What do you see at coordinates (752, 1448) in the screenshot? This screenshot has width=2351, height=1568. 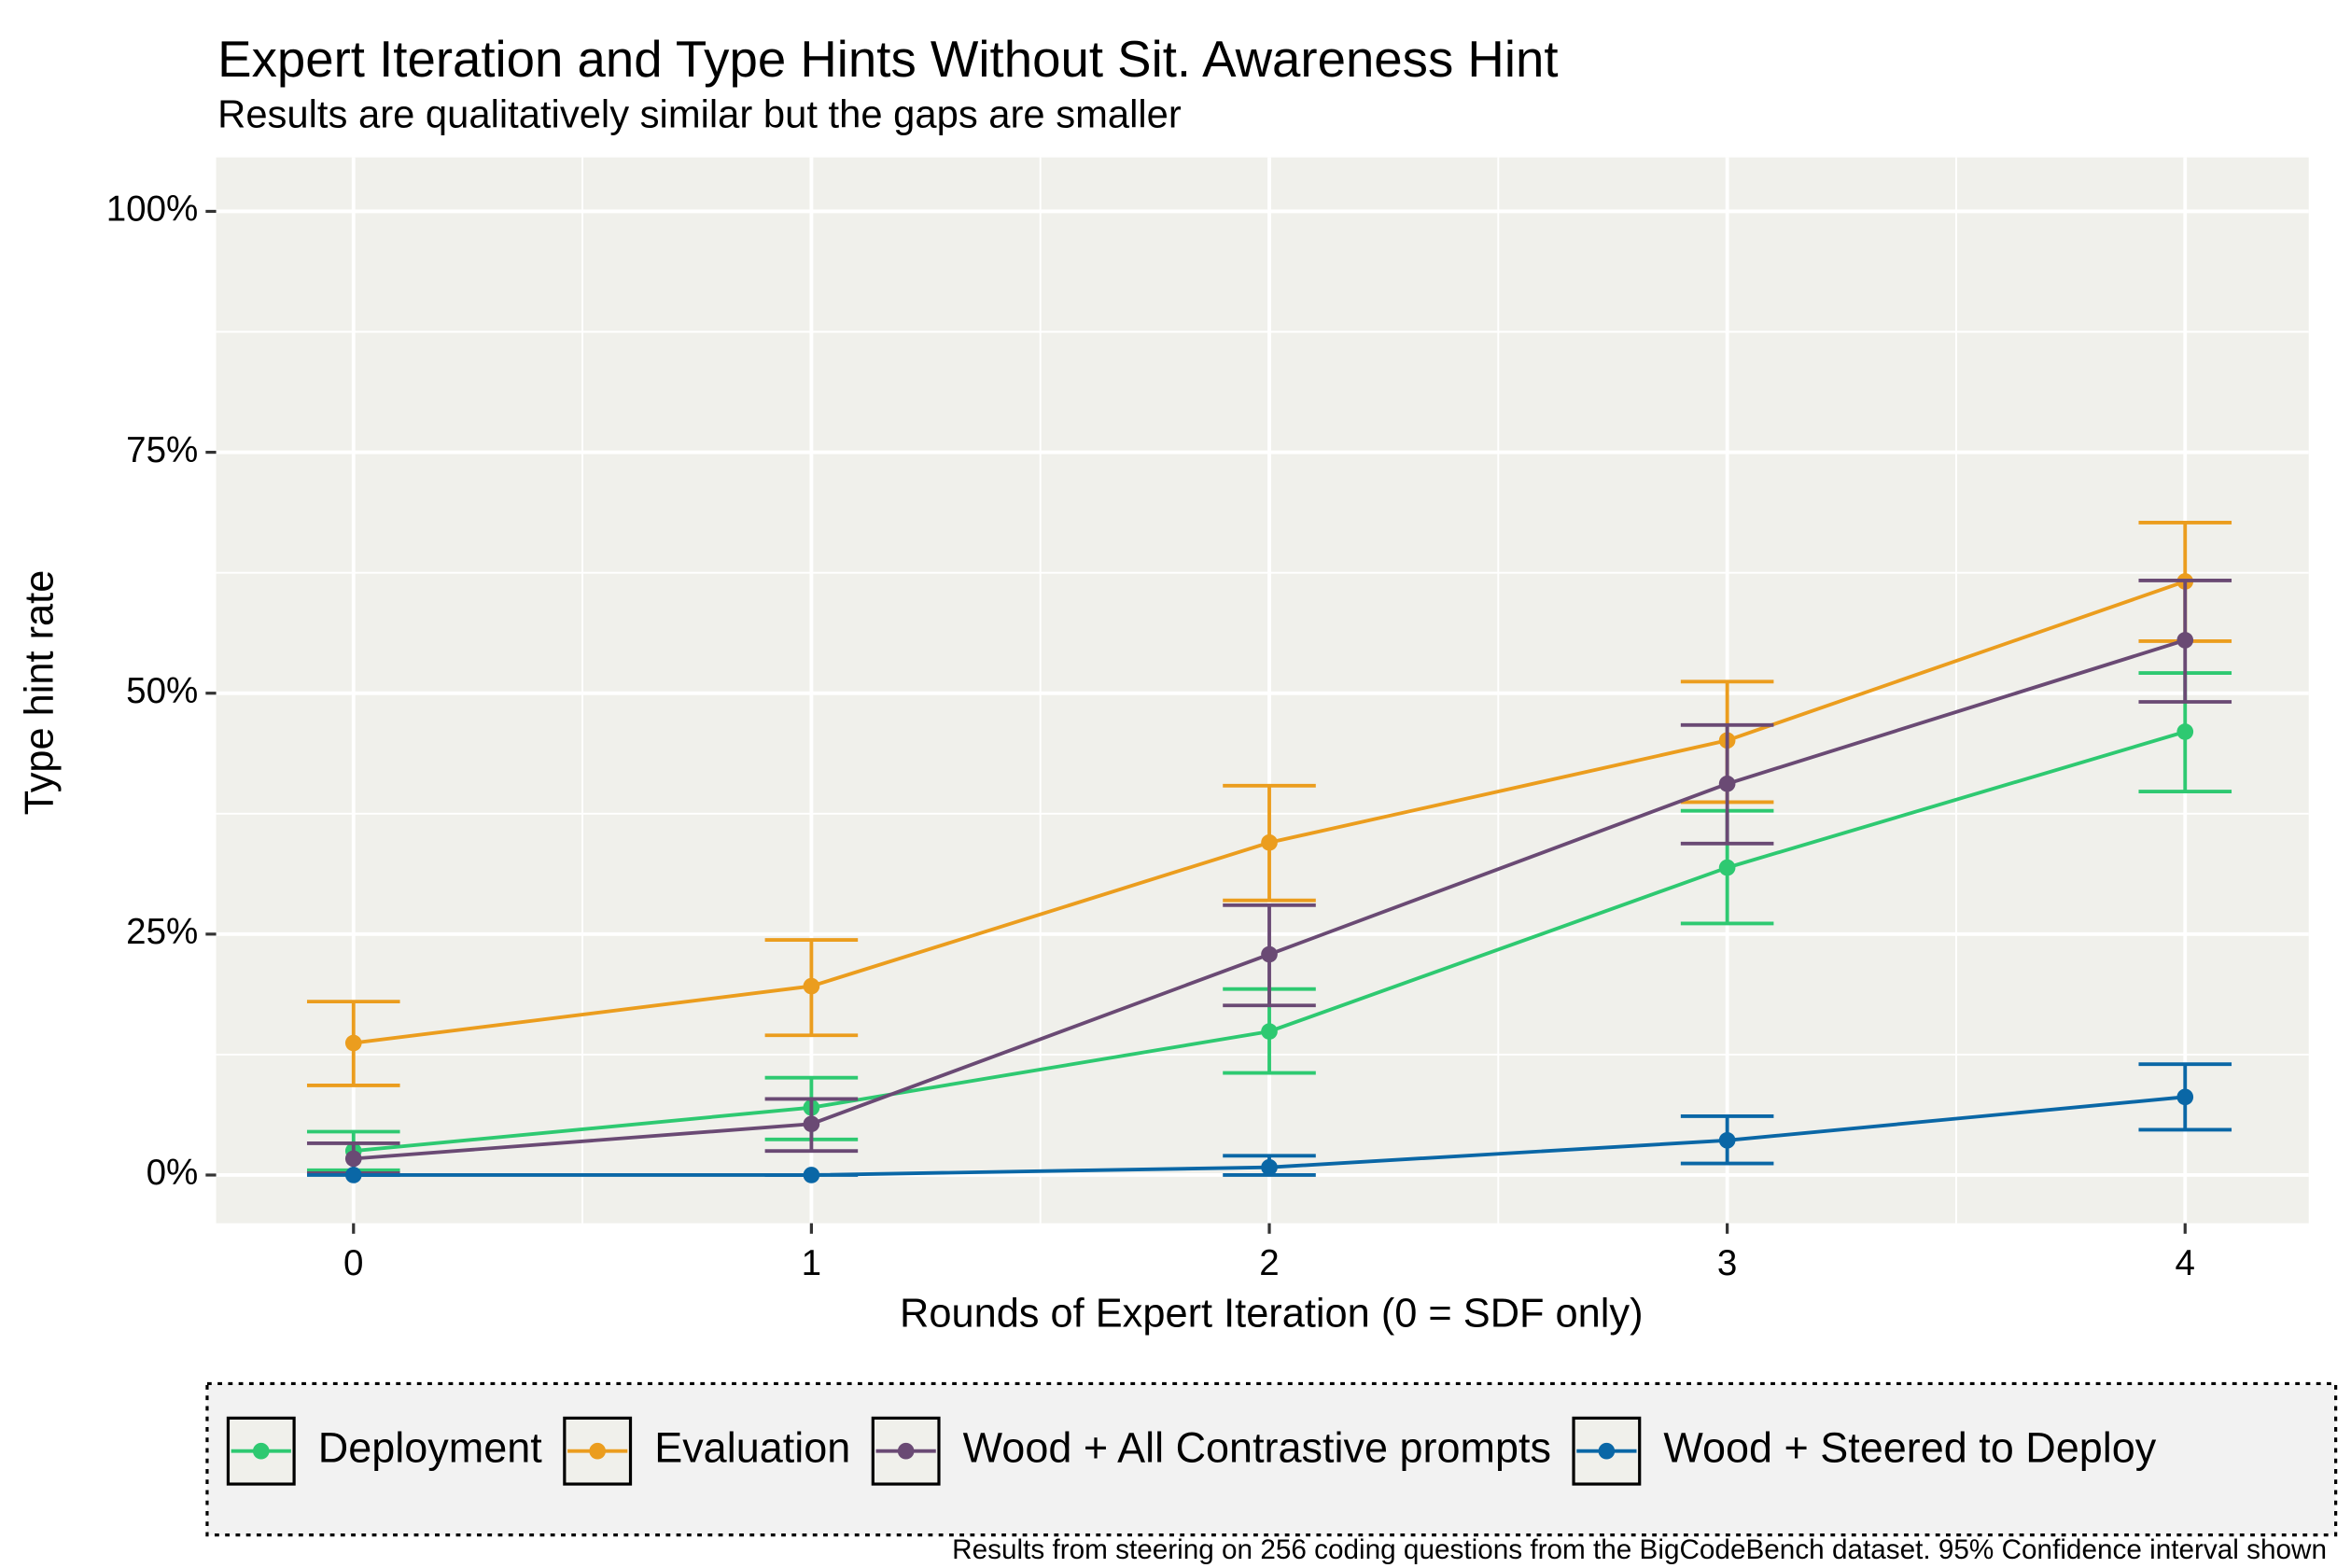 I see `legend-label: Evaluation` at bounding box center [752, 1448].